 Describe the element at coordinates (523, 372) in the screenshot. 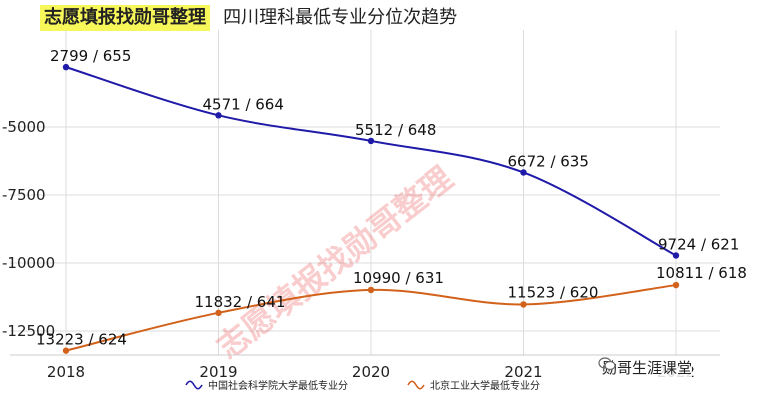

I see `x-tick-label: 2021` at that location.